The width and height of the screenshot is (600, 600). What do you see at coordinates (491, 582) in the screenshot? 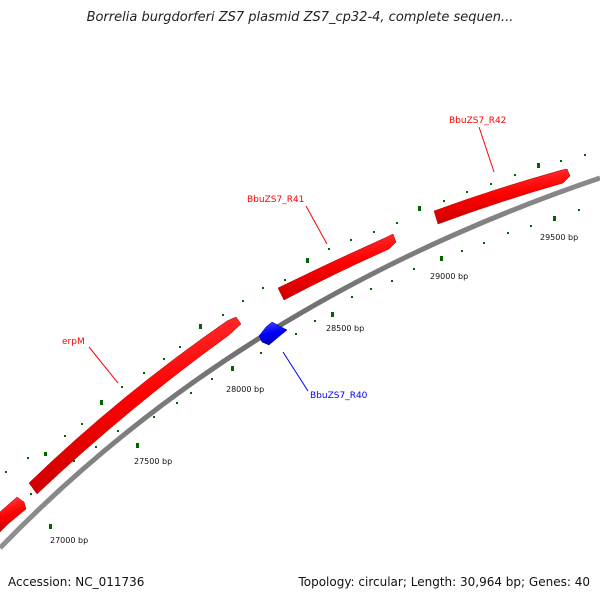
I see `length-value: 30,964 bp` at bounding box center [491, 582].